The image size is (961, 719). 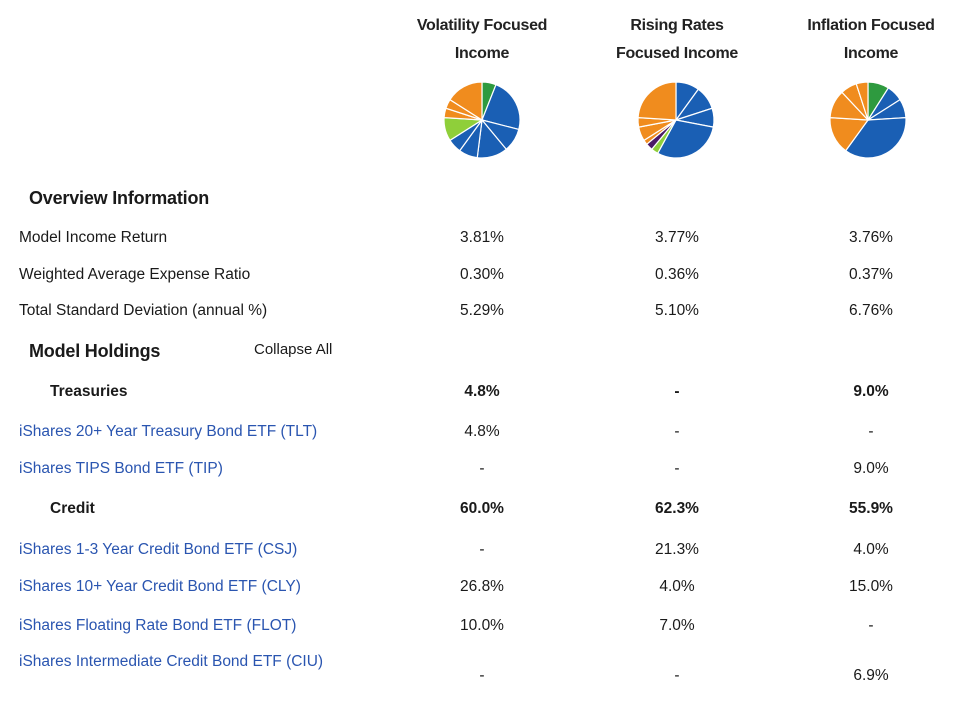 What do you see at coordinates (482, 40) in the screenshot?
I see `column-header-volatility: Volatility Focused Income` at bounding box center [482, 40].